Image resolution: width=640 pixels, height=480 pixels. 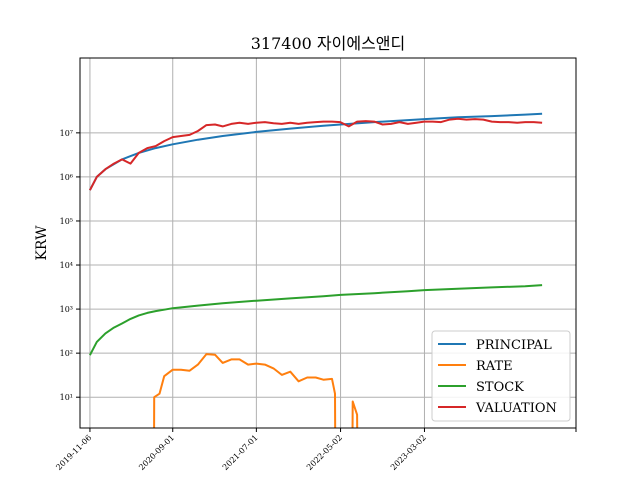 I want to click on legend-item-principal: PRINCIPAL, so click(x=495, y=345).